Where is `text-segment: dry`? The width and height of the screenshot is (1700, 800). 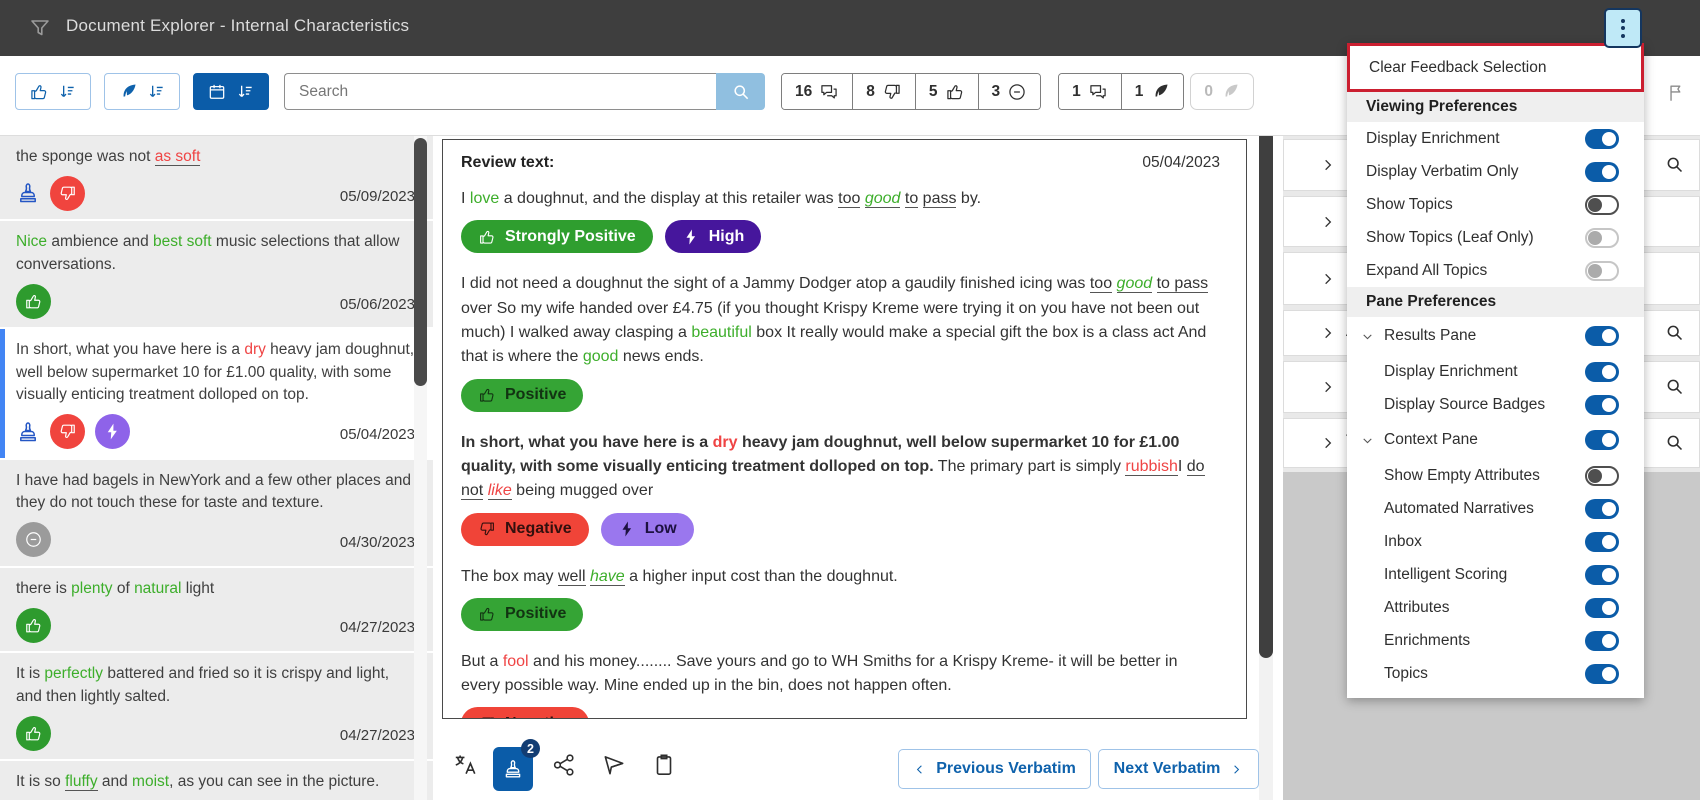 text-segment: dry is located at coordinates (725, 442).